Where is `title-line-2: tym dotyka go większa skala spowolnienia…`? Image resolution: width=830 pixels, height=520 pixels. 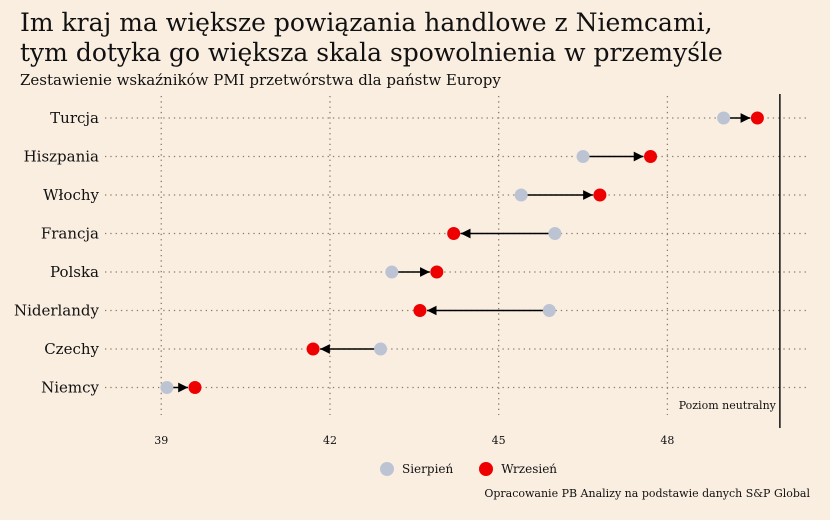 title-line-2: tym dotyka go większa skala spowolnienia… is located at coordinates (371, 52).